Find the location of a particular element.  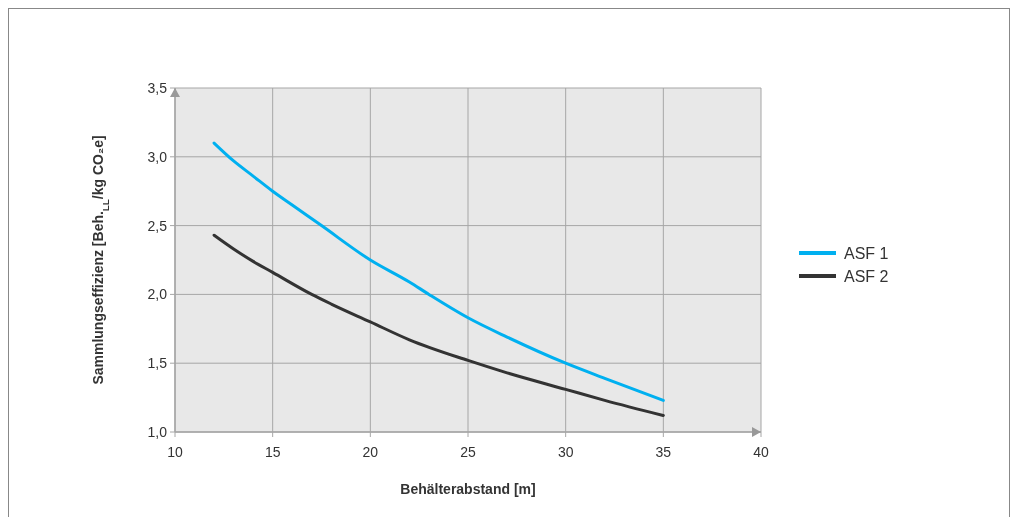

x-tick-label: 35 is located at coordinates (663, 452).